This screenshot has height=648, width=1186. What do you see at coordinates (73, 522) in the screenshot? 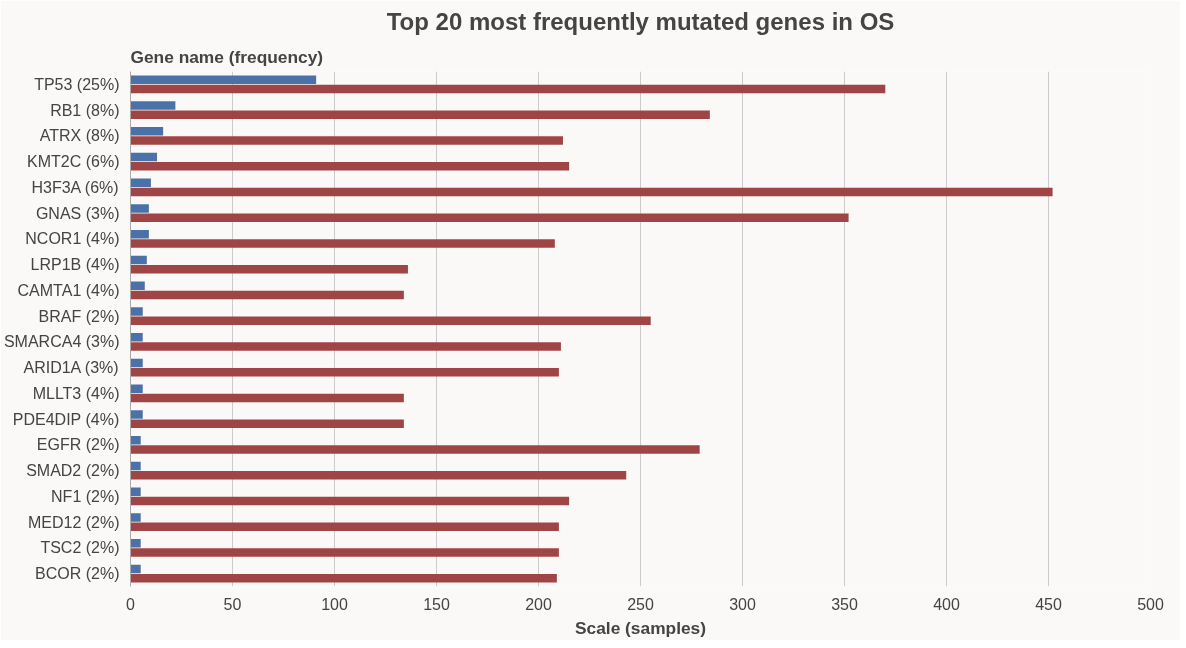
I see `y-tick-label: MED12 (2%)` at bounding box center [73, 522].